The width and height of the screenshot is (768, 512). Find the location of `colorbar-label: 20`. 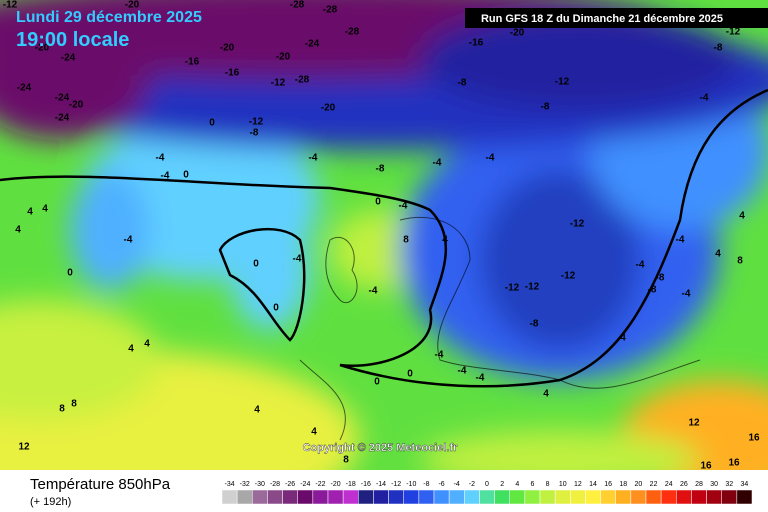

colorbar-label: 20 is located at coordinates (639, 484).